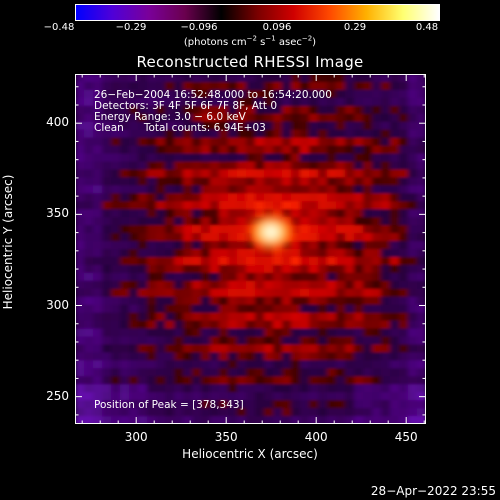 The image size is (500, 500). I want to click on x-tick-label: 400, so click(316, 437).